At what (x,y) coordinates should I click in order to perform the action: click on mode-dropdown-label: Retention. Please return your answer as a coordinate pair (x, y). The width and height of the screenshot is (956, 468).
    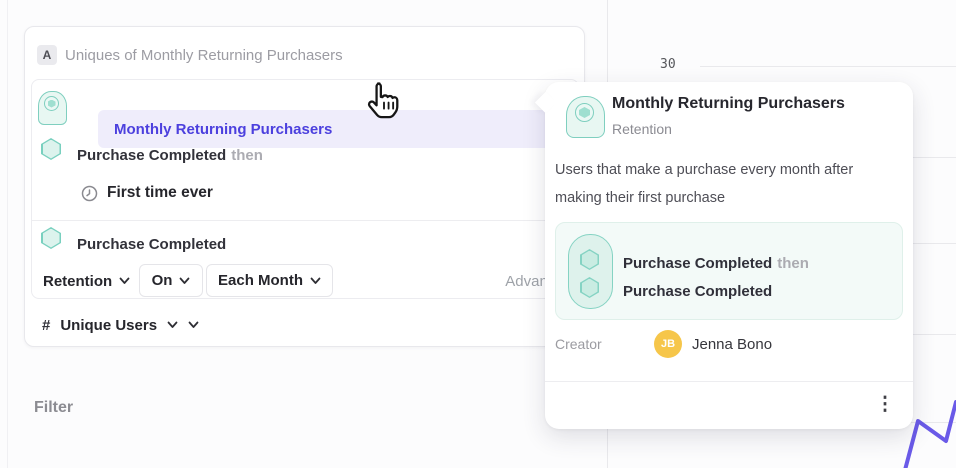
    Looking at the image, I should click on (78, 281).